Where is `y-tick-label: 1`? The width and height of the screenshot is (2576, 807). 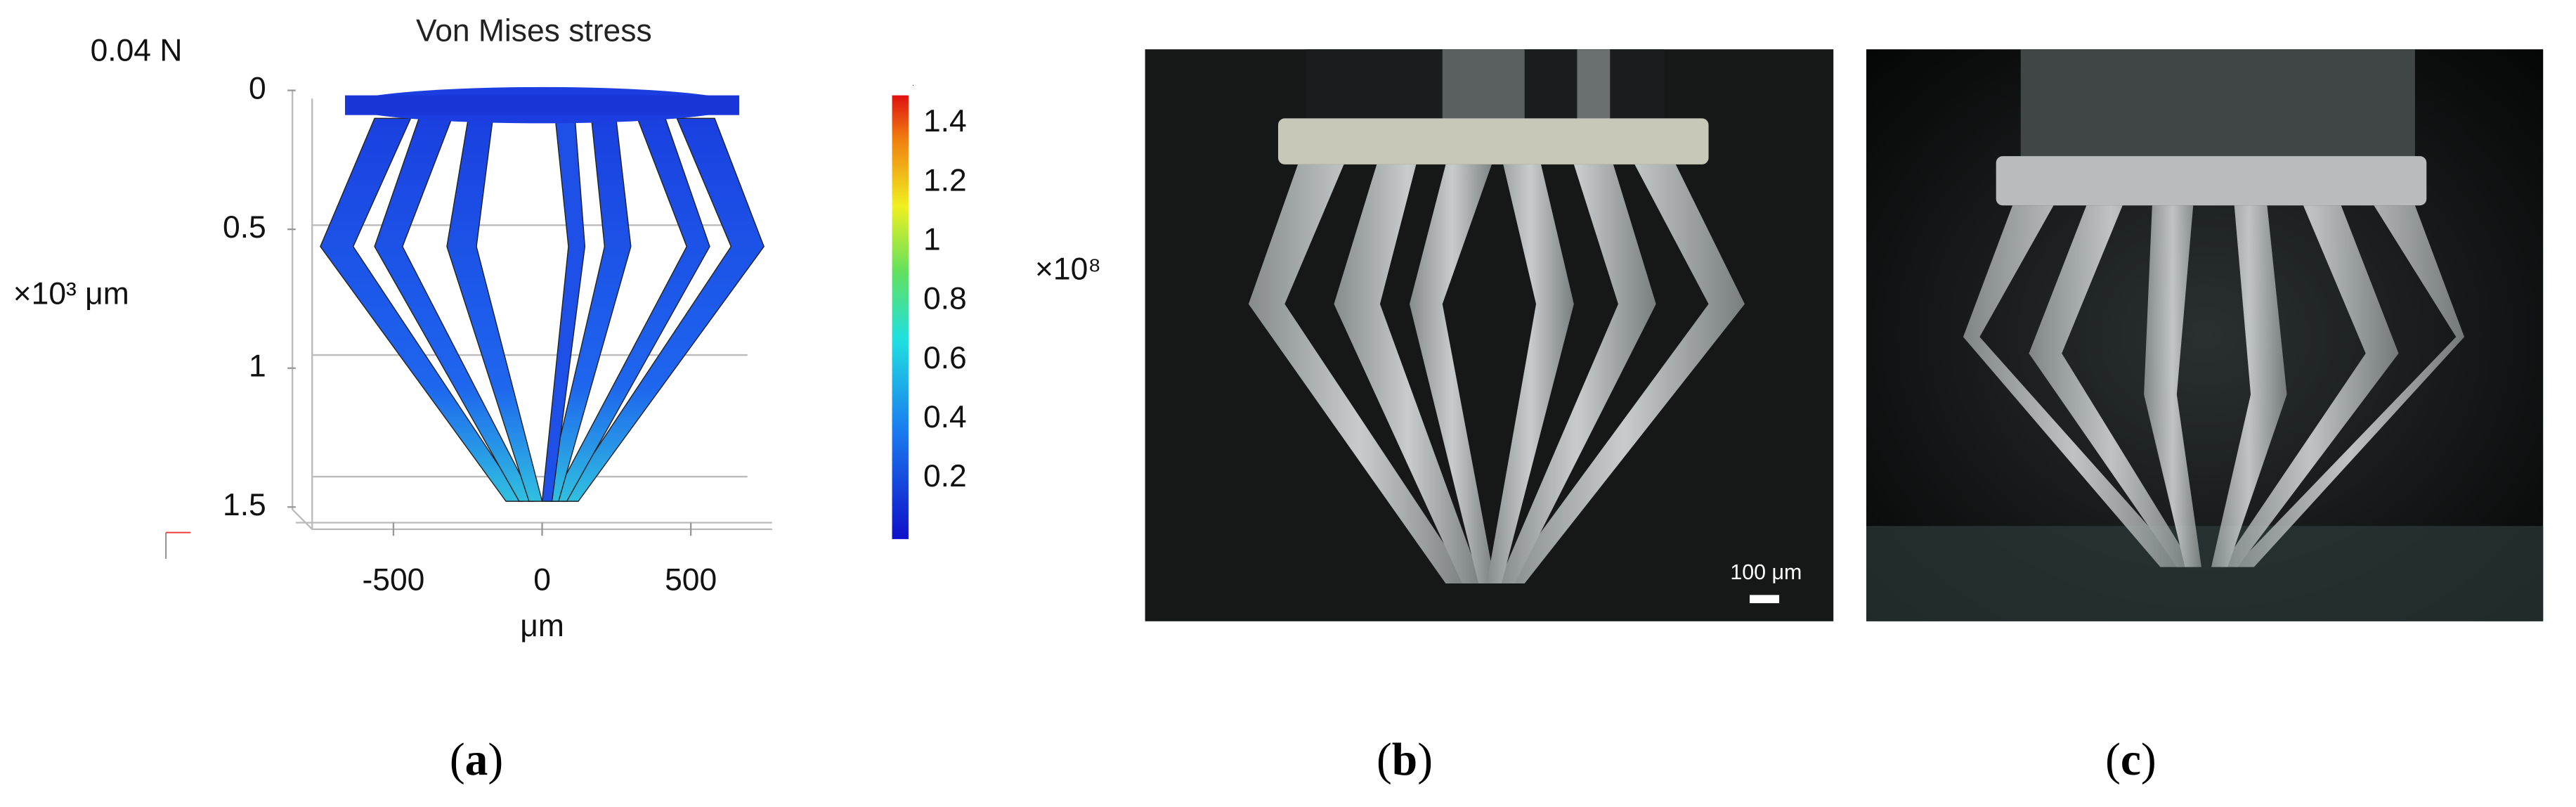
y-tick-label: 1 is located at coordinates (257, 366).